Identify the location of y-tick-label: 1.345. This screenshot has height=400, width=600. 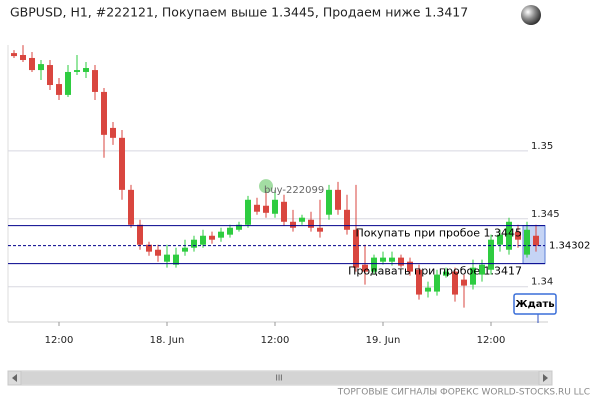
(545, 214).